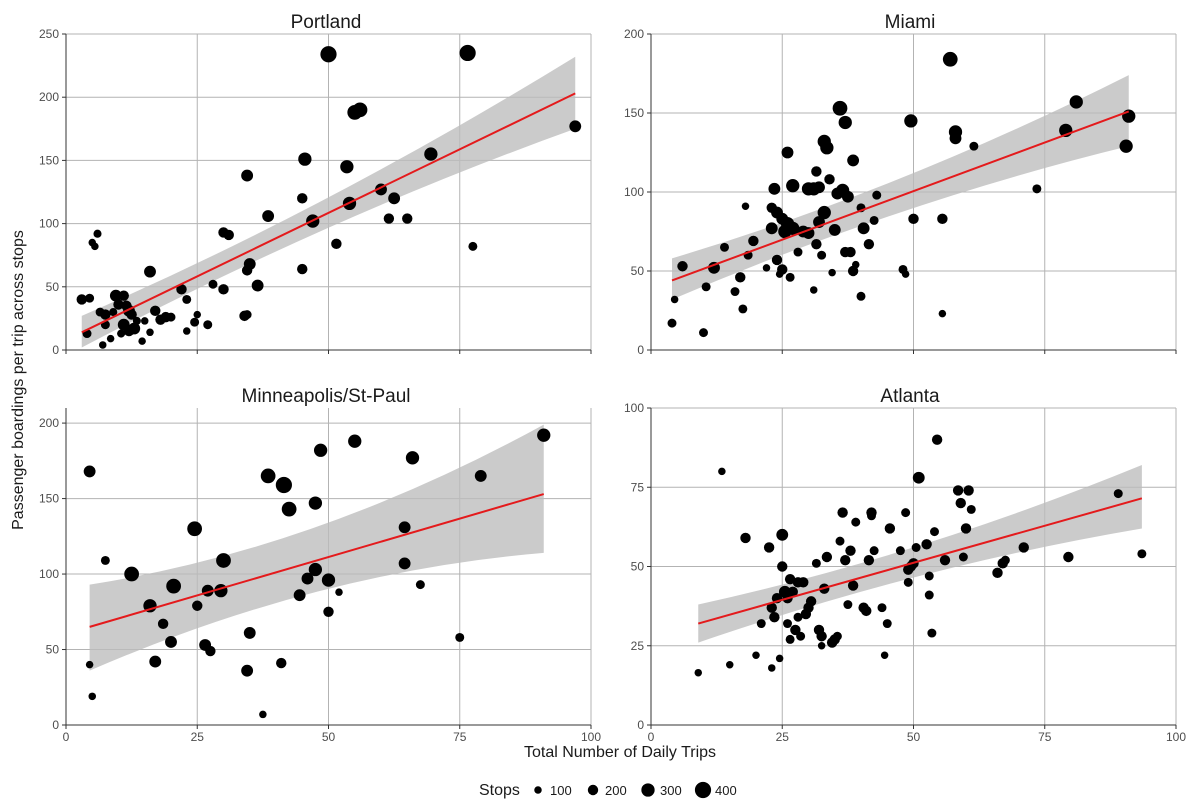 The width and height of the screenshot is (1193, 799). What do you see at coordinates (638, 646) in the screenshot?
I see `y-tick-label: 25` at bounding box center [638, 646].